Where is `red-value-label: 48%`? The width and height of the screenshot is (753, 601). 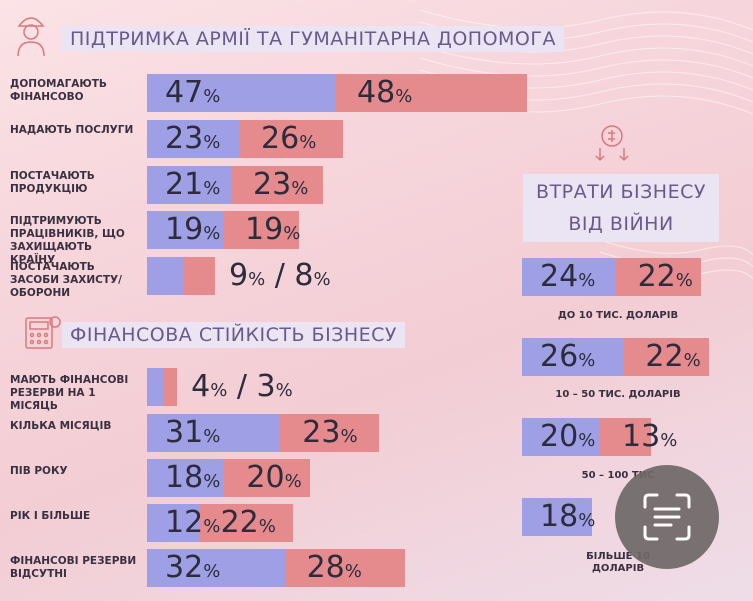
red-value-label: 48% is located at coordinates (384, 93).